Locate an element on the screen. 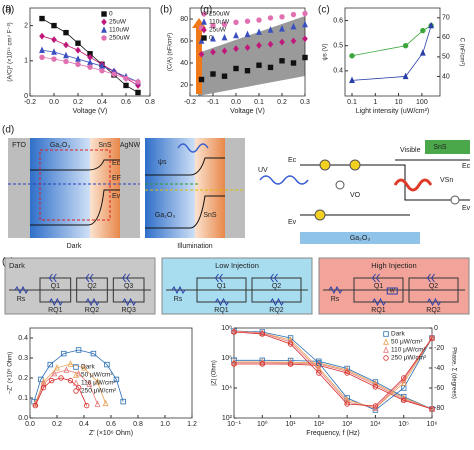 This screenshot has height=450, width=474. y-tick-label: 0.5 is located at coordinates (338, 46).